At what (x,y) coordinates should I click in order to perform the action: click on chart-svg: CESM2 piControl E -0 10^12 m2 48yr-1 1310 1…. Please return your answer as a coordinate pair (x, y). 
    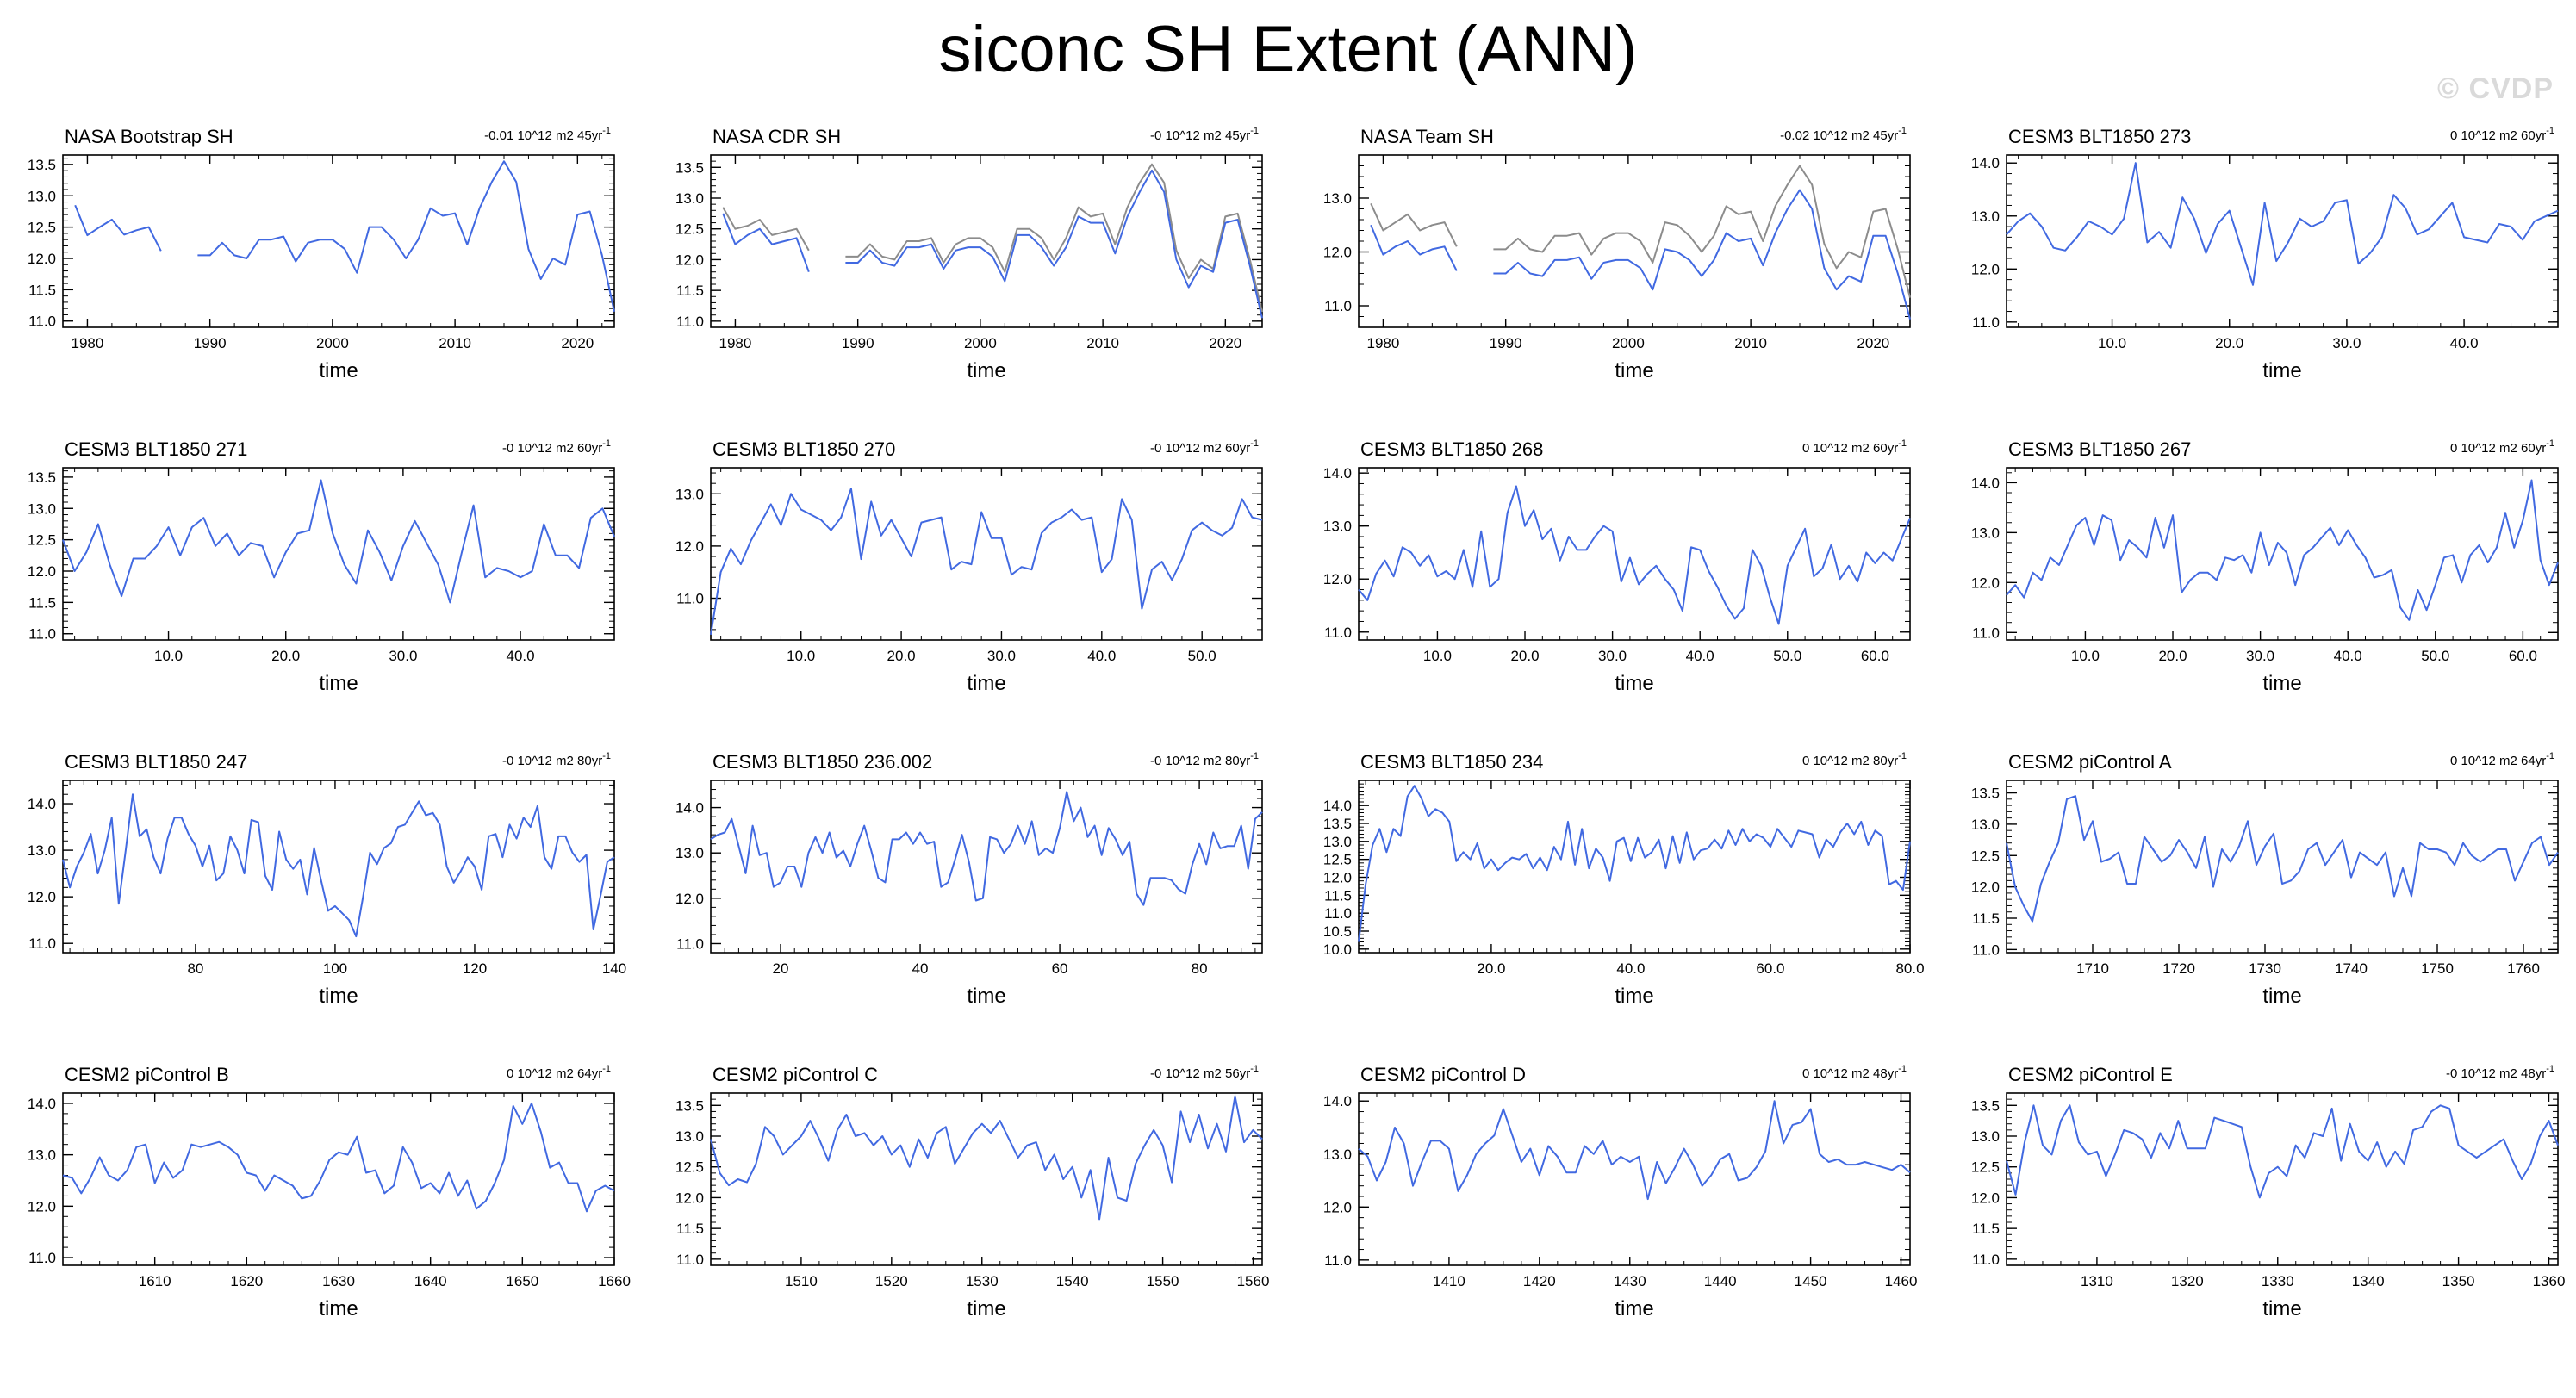
    Looking at the image, I should click on (2269, 1192).